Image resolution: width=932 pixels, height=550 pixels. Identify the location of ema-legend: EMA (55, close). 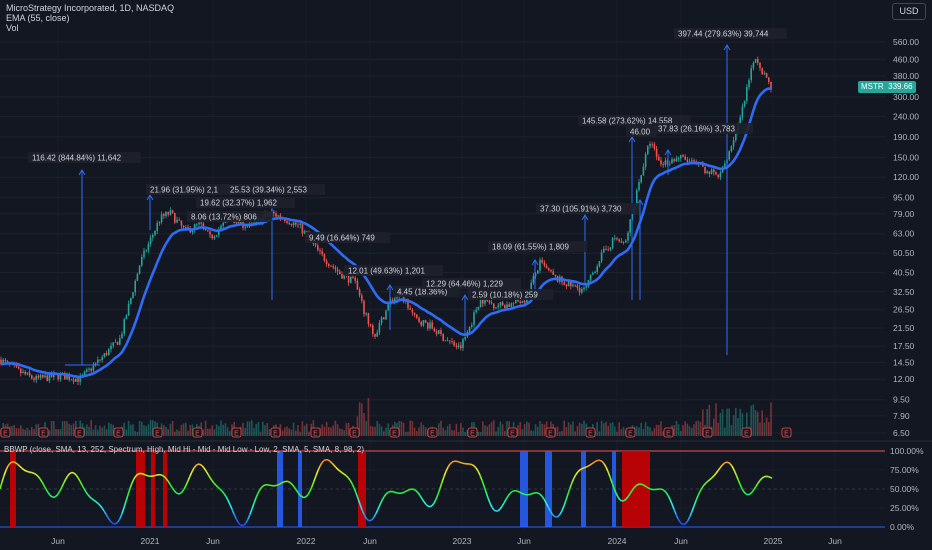
(38, 18).